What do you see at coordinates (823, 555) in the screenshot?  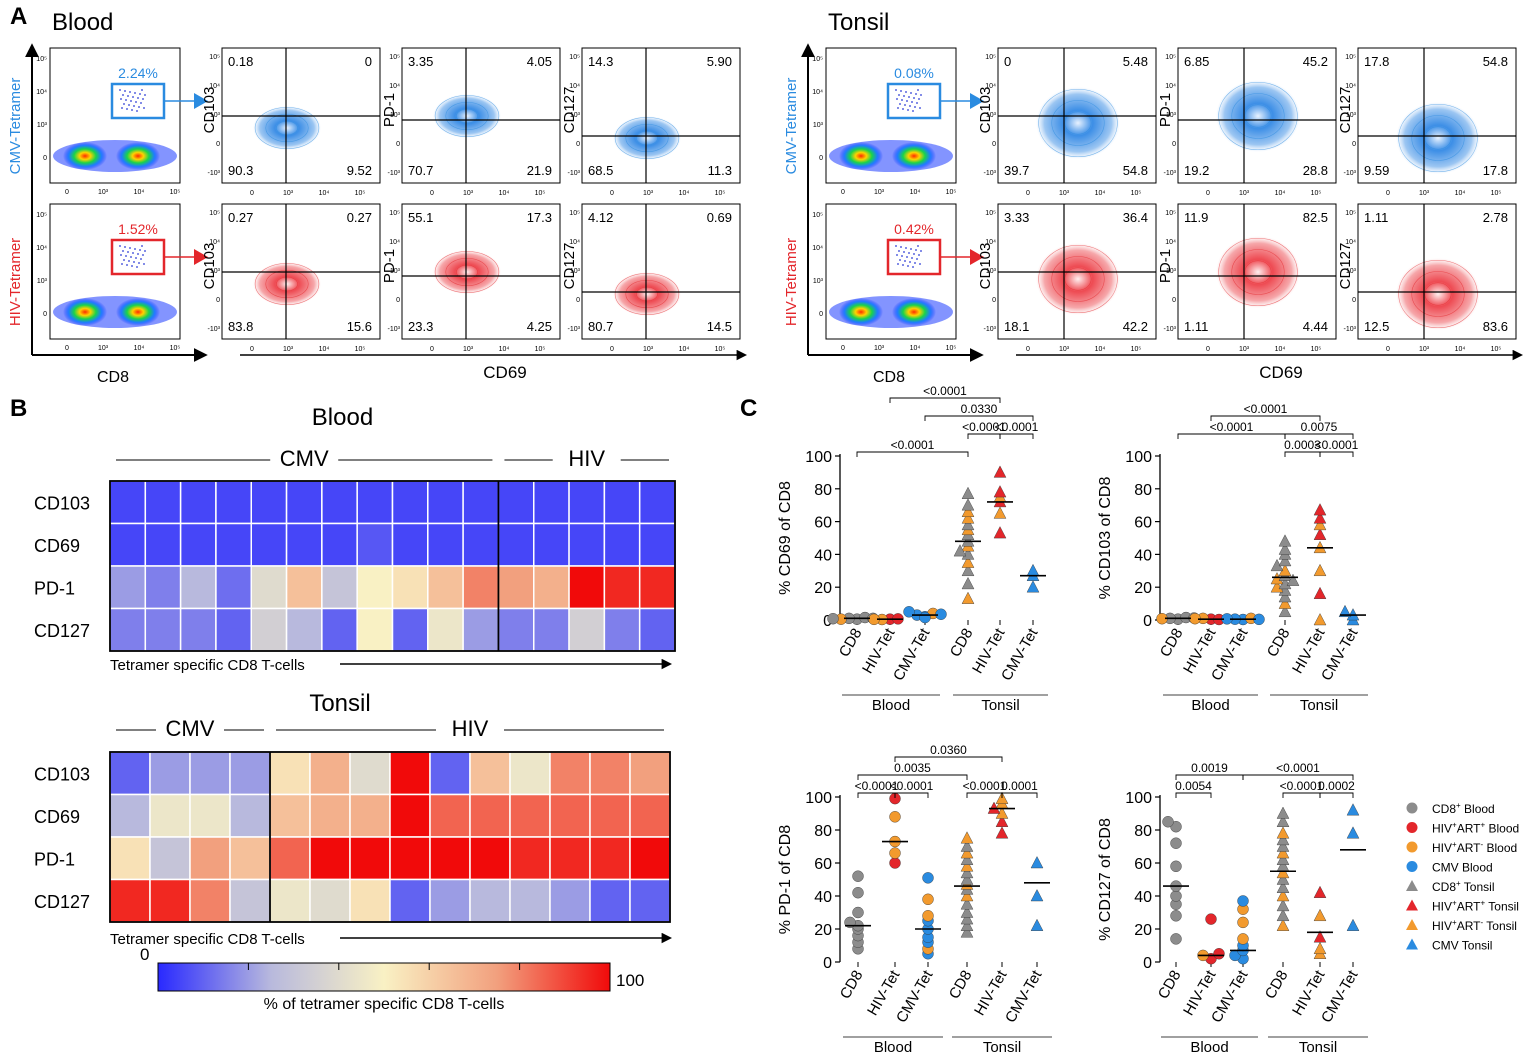 I see `scatter-y-tick-label: 40` at bounding box center [823, 555].